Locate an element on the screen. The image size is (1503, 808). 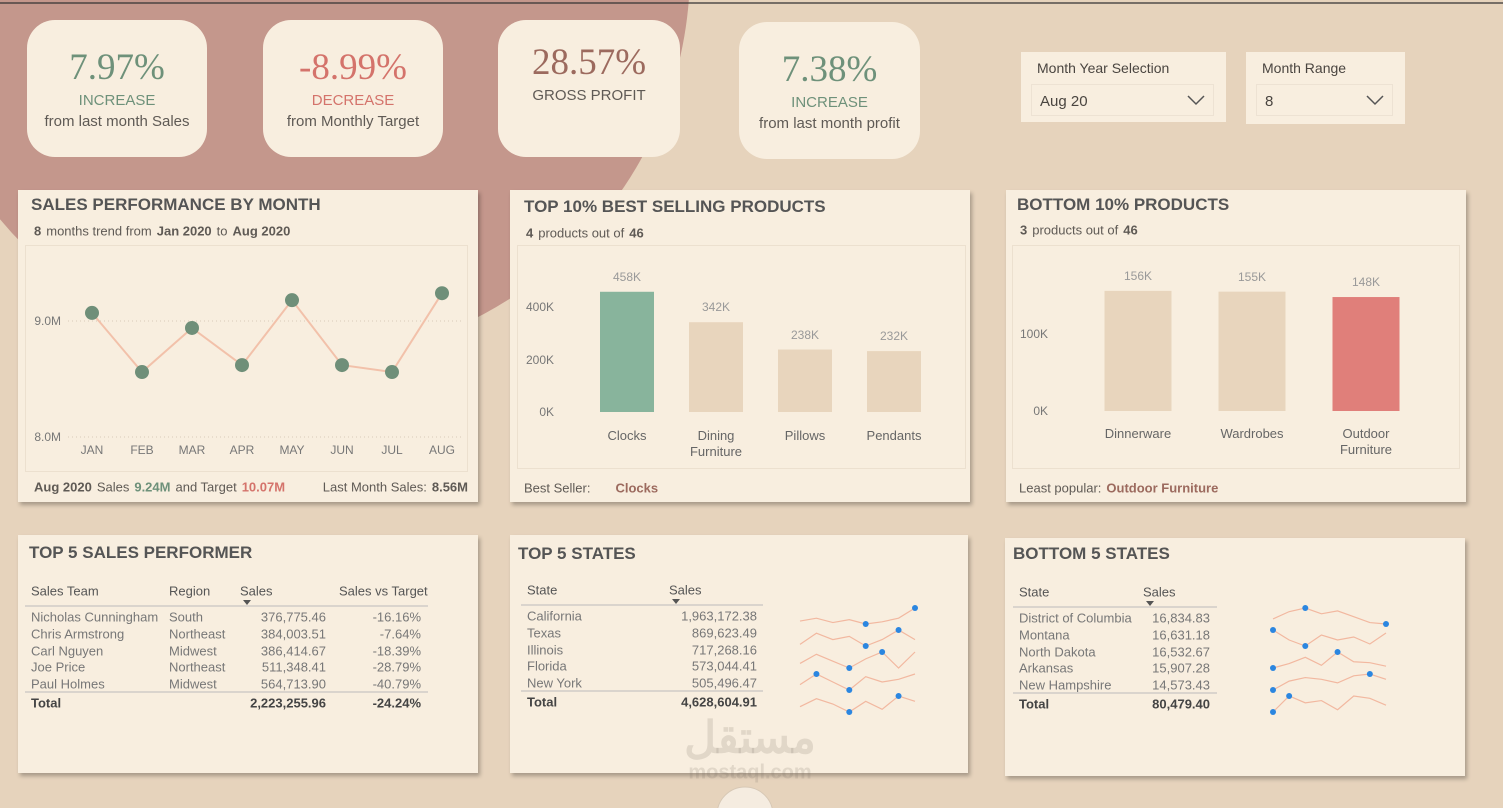
dropdown-value: 8 is located at coordinates (1269, 101).